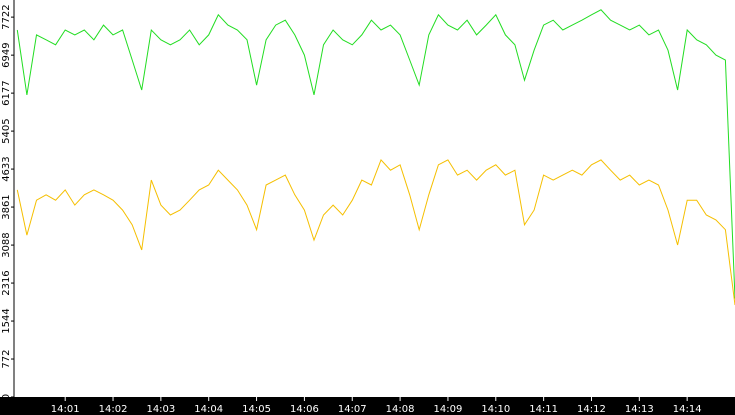 Image resolution: width=735 pixels, height=415 pixels. I want to click on y-tick-label: 6177, so click(6, 92).